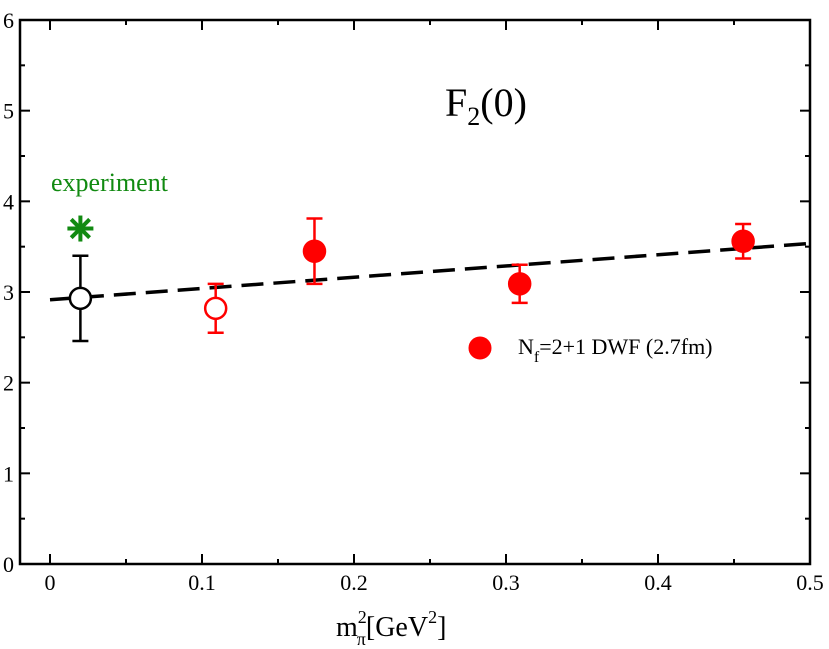  I want to click on y-tick-label: 2, so click(8, 383).